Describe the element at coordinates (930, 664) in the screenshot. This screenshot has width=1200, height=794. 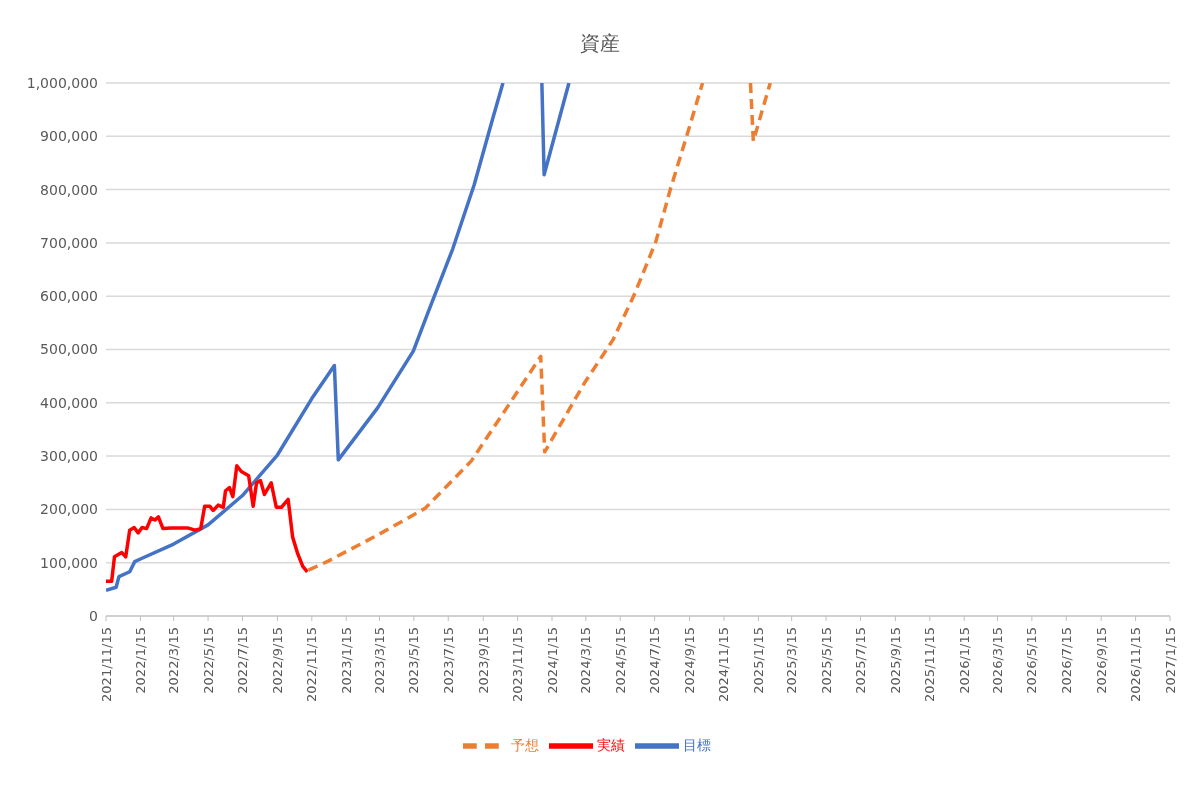
I see `x-tick-label: 2025/11/15` at that location.